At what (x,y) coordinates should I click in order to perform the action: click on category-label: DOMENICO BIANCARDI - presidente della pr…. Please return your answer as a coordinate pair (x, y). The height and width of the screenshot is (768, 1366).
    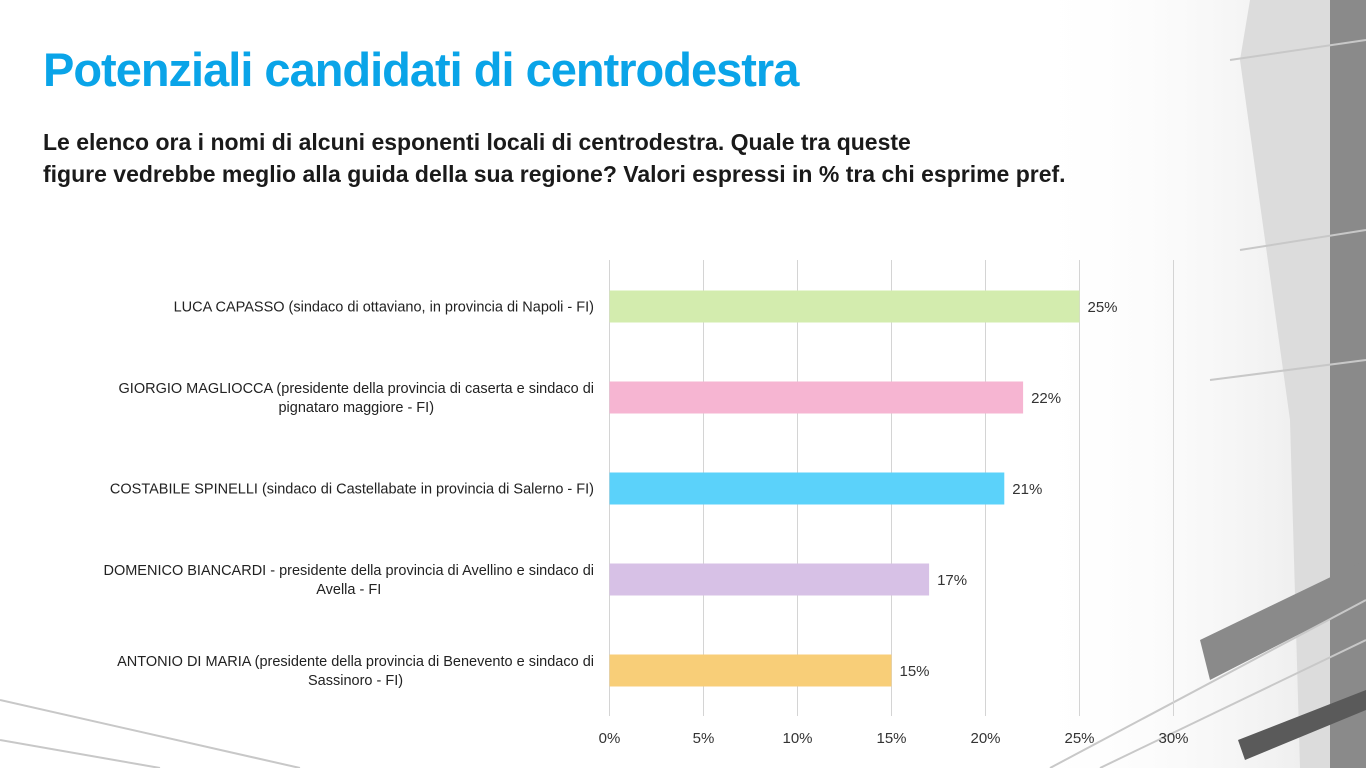
    Looking at the image, I should click on (348, 580).